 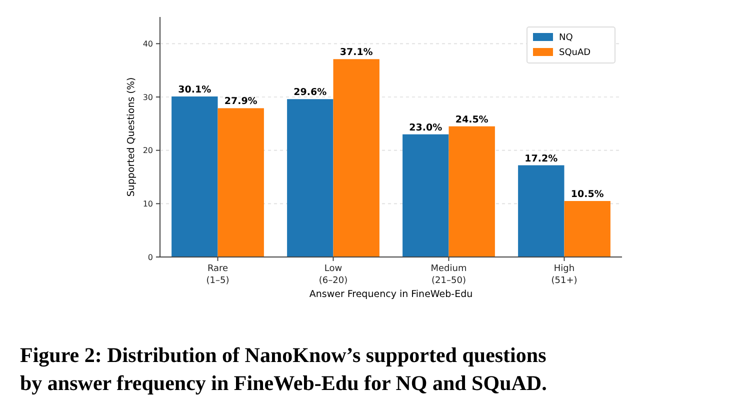 What do you see at coordinates (472, 120) in the screenshot?
I see `data-label: 24.5%` at bounding box center [472, 120].